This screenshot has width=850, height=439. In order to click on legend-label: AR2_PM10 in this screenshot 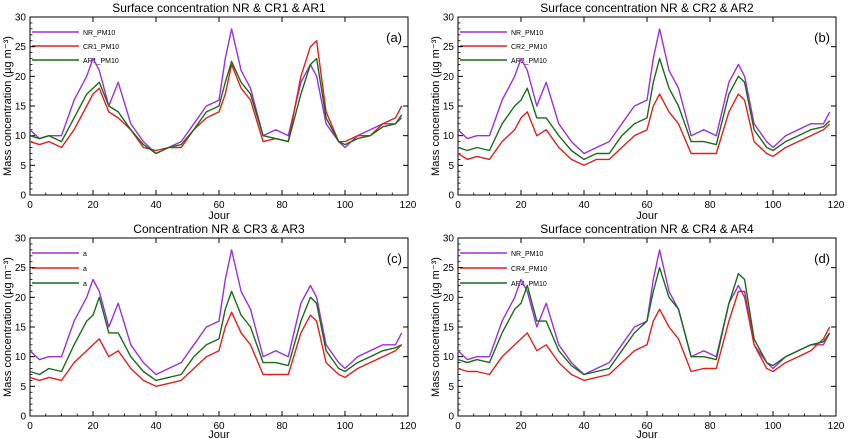, I will do `click(529, 61)`.